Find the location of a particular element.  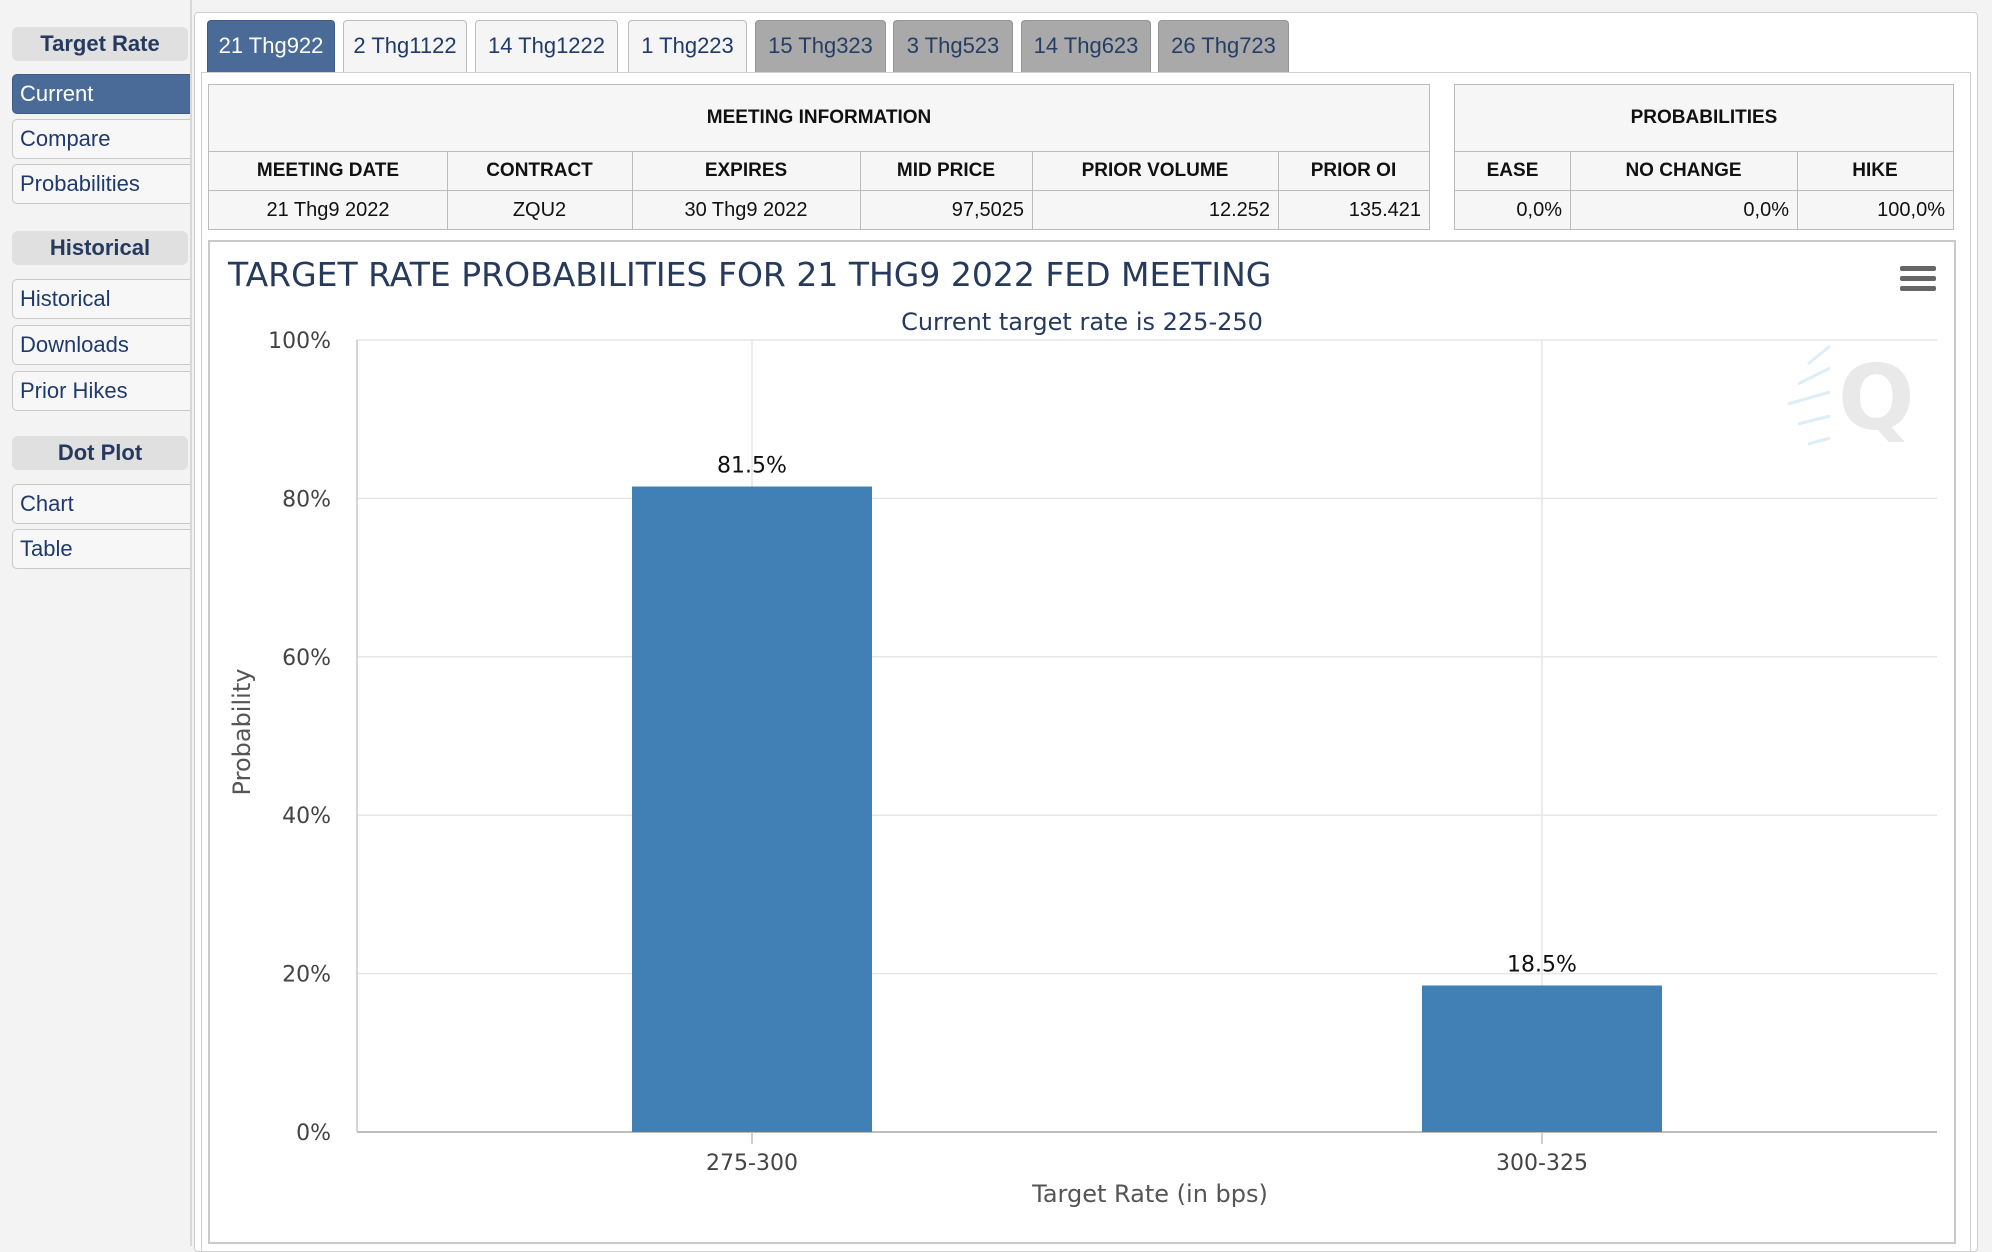

sidebar-item-prior-hikes: Prior Hikes is located at coordinates (101, 391).